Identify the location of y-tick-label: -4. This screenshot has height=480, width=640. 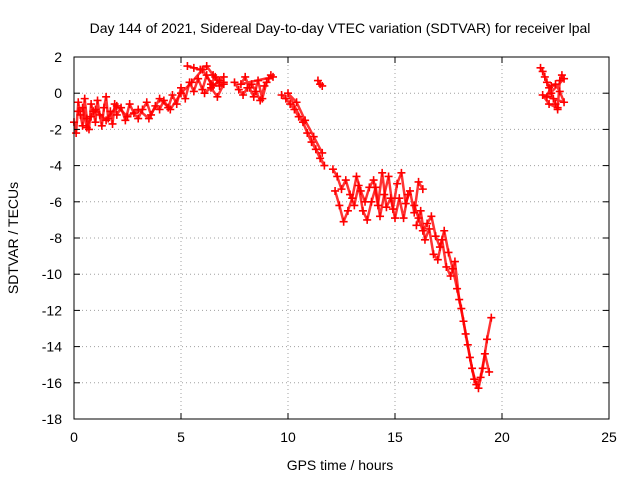
(56, 166).